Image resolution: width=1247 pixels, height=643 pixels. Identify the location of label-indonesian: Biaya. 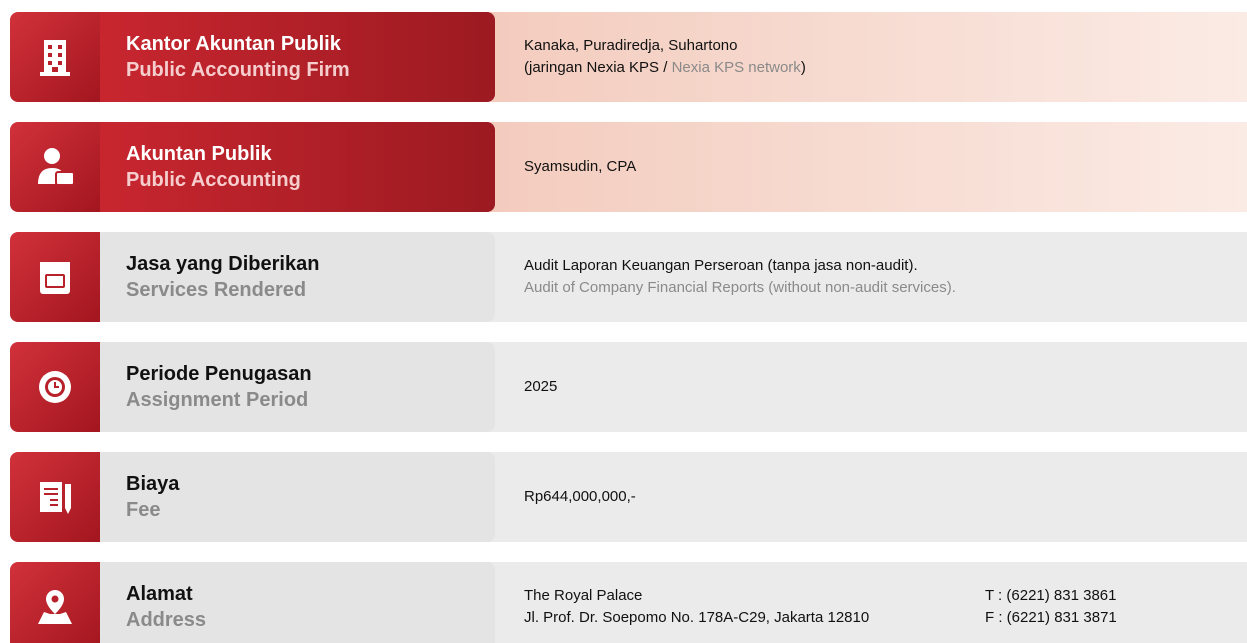
(153, 484).